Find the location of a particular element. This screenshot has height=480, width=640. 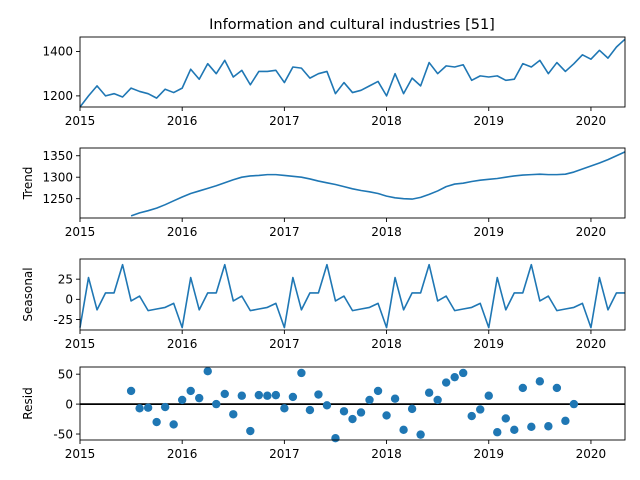

y-axis-label: Trend is located at coordinates (28, 184).